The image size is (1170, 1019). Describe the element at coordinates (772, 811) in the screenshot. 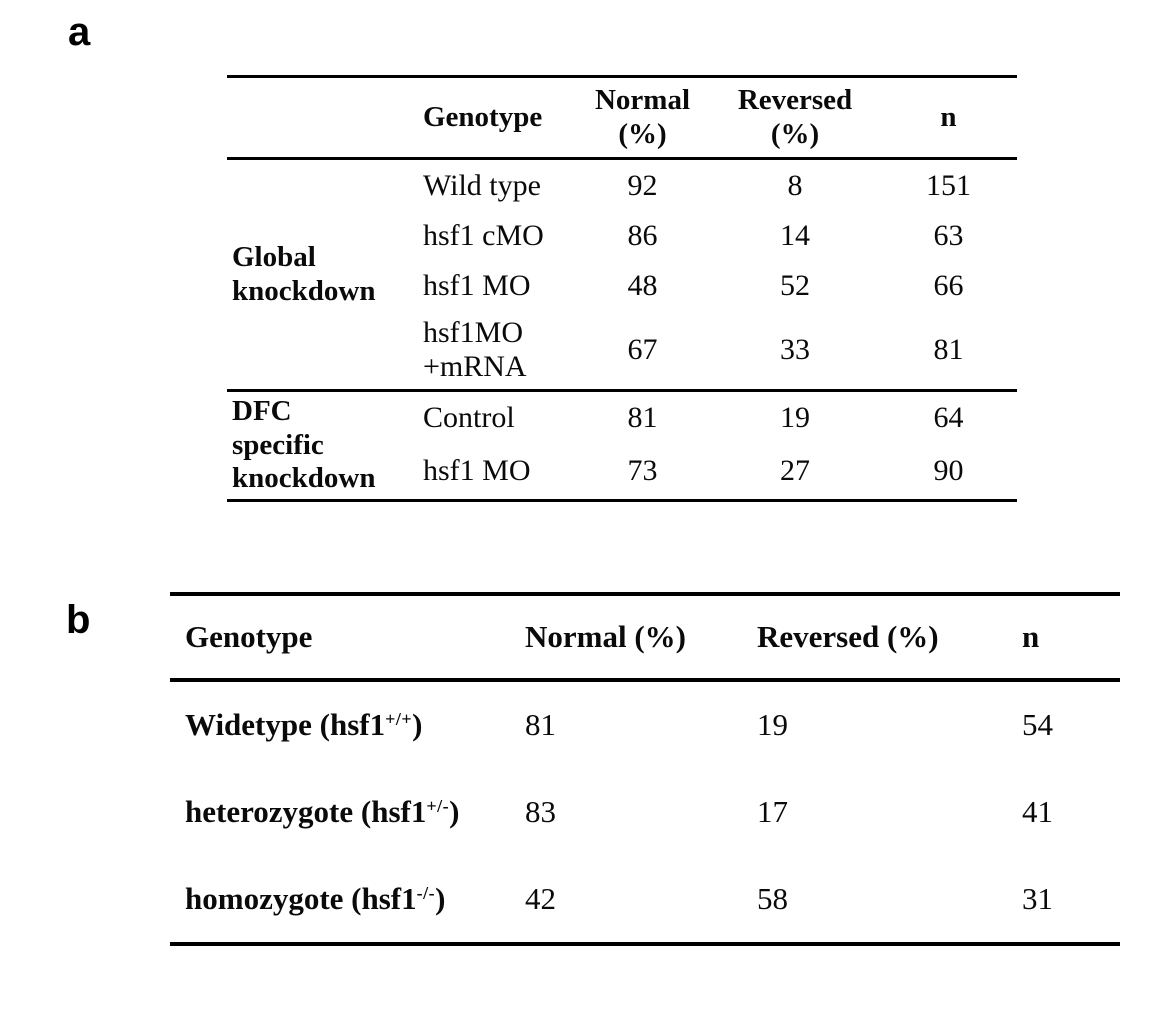

I see `cell-reversed: 17` at that location.